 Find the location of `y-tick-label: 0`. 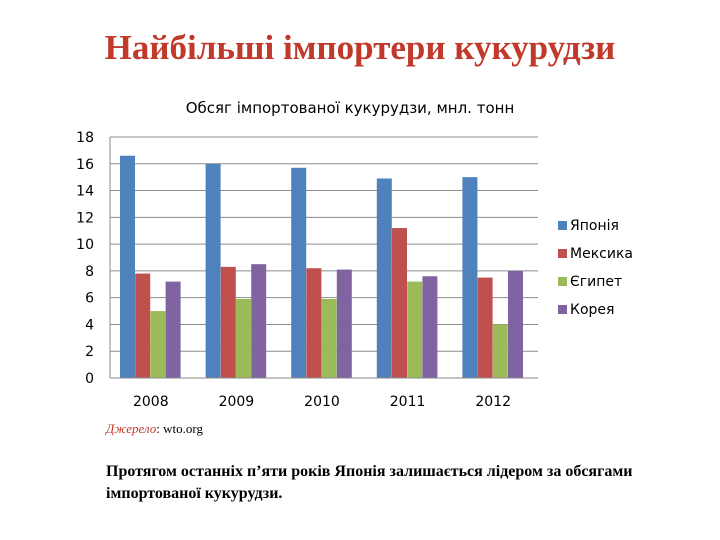

y-tick-label: 0 is located at coordinates (89, 379).